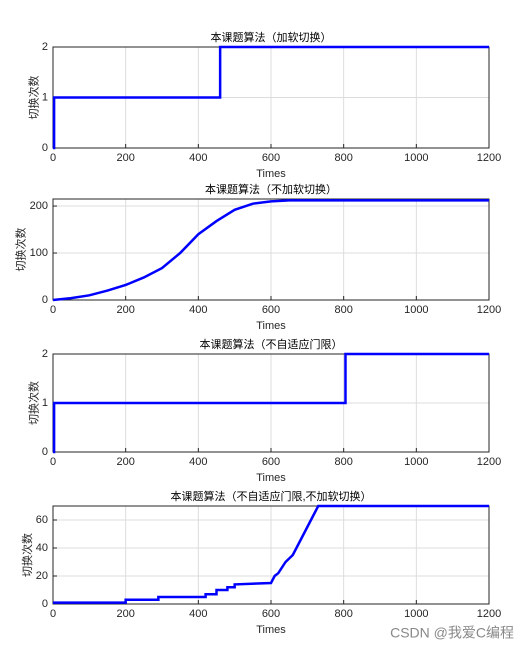 The image size is (528, 652). Describe the element at coordinates (270, 496) in the screenshot. I see `chart-title: 本课题算法（不自适应门限,不加软切换）` at that location.